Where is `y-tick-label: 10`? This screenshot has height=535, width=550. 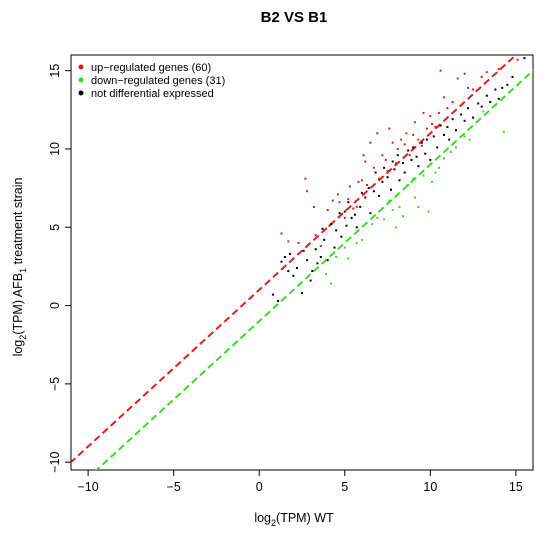 y-tick-label: 10 is located at coordinates (55, 149).